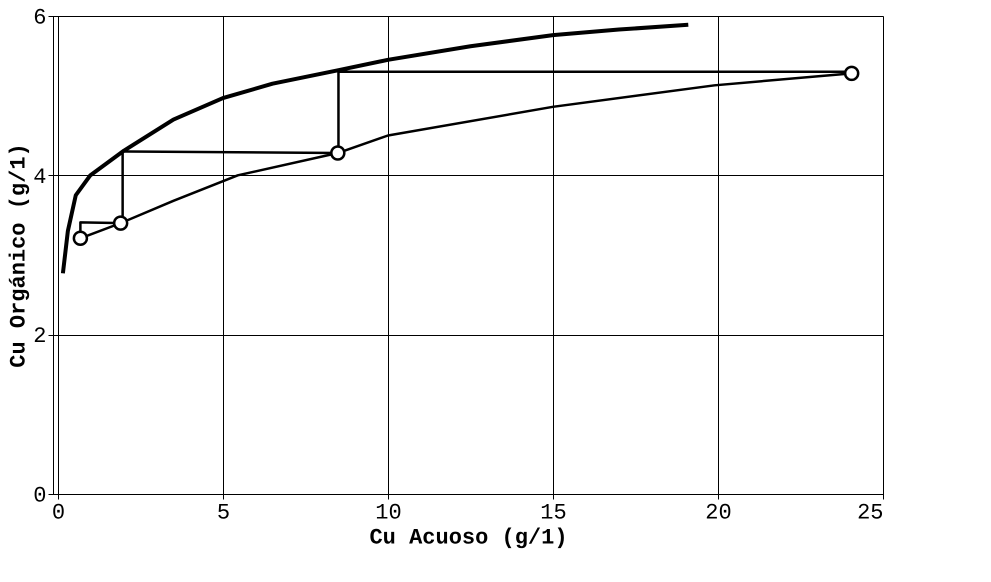  Describe the element at coordinates (39, 18) in the screenshot. I see `y-tick-label: 6` at that location.